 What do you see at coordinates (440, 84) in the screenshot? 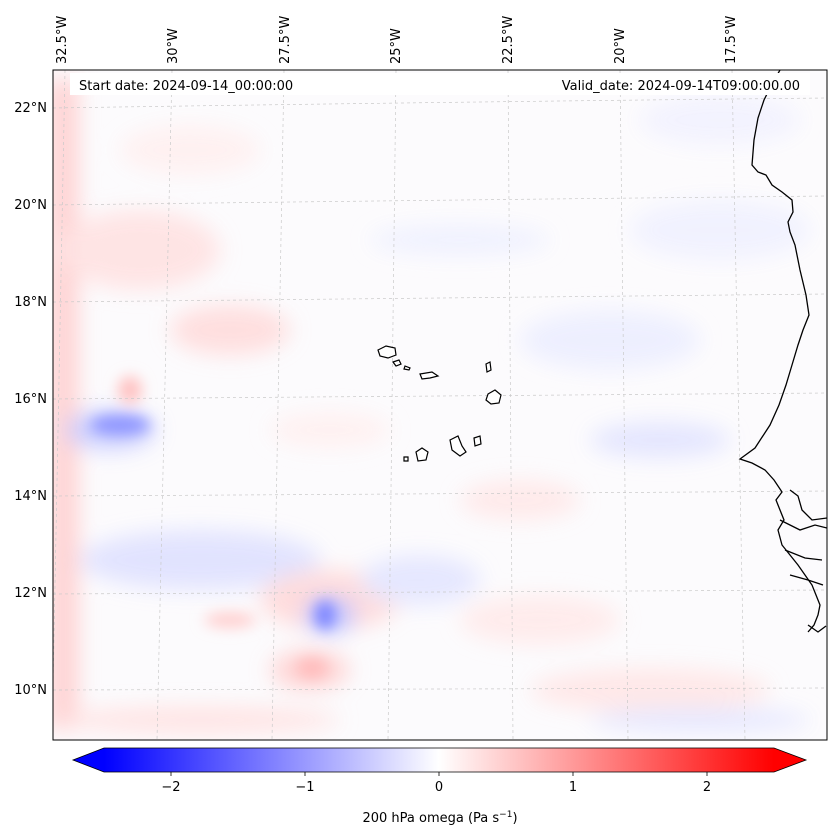
I see `header-band` at bounding box center [440, 84].